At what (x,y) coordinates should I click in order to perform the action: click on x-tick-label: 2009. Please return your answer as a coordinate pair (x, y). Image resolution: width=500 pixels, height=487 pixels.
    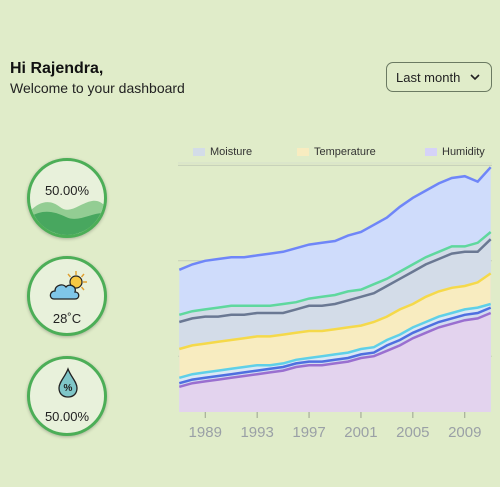
    Looking at the image, I should click on (464, 432).